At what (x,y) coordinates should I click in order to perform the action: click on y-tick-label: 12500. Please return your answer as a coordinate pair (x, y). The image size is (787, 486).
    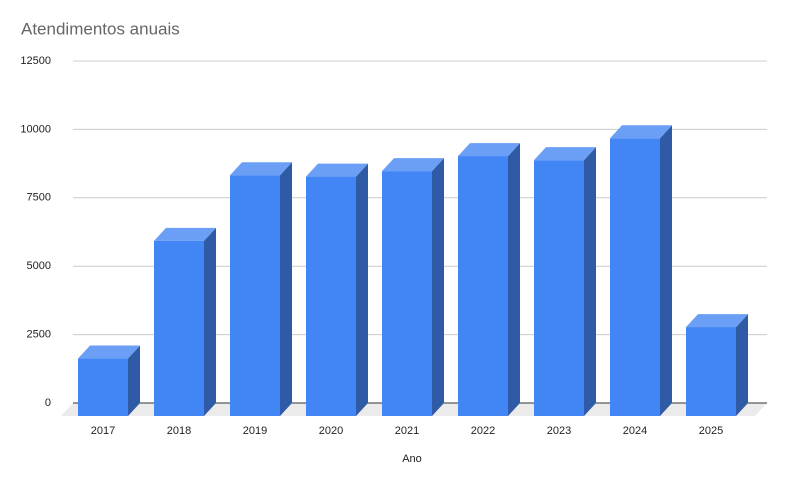
    Looking at the image, I should click on (35, 61).